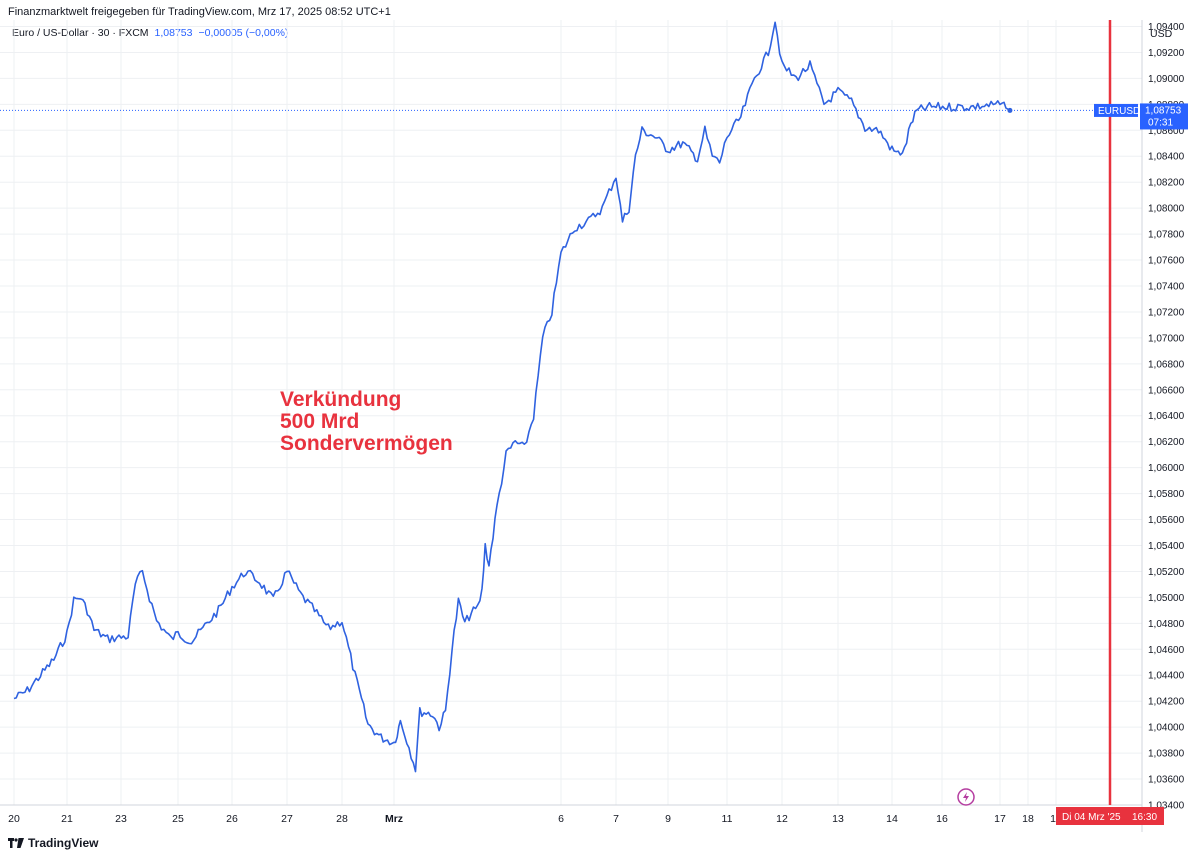 The image size is (1200, 856). Describe the element at coordinates (1166, 624) in the screenshot. I see `y-tick-label: 1,04800` at that location.